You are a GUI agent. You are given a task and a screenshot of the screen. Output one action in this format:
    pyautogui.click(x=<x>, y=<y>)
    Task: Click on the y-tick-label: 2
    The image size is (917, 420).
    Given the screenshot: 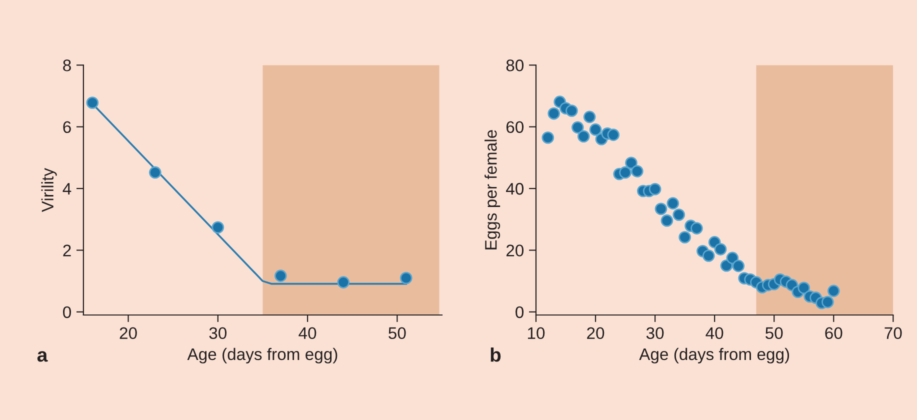 What is the action you would take?
    pyautogui.click(x=67, y=250)
    